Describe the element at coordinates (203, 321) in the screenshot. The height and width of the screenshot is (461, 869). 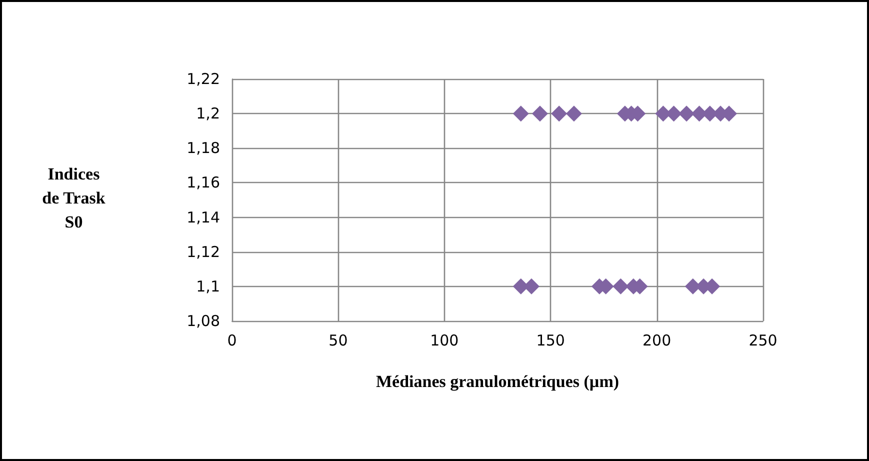
I see `y-tick-label: 1,08` at that location.